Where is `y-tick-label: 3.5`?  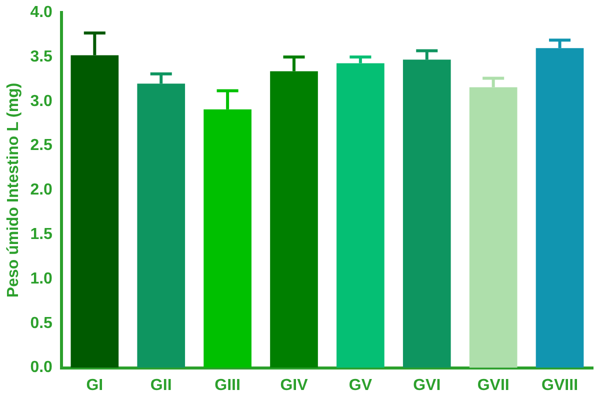
y-tick-label: 3.5 is located at coordinates (41, 57).